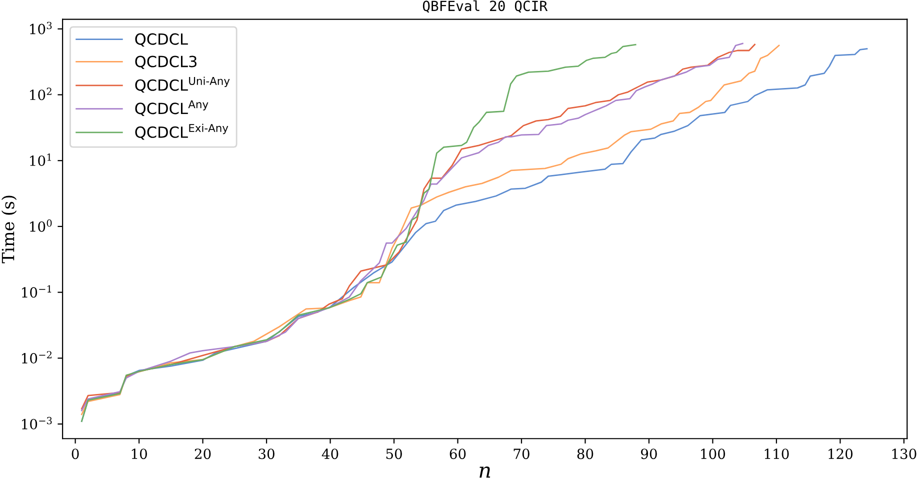 Image resolution: width=920 pixels, height=482 pixels. What do you see at coordinates (649, 454) in the screenshot?
I see `x-tick-label: 90` at bounding box center [649, 454].